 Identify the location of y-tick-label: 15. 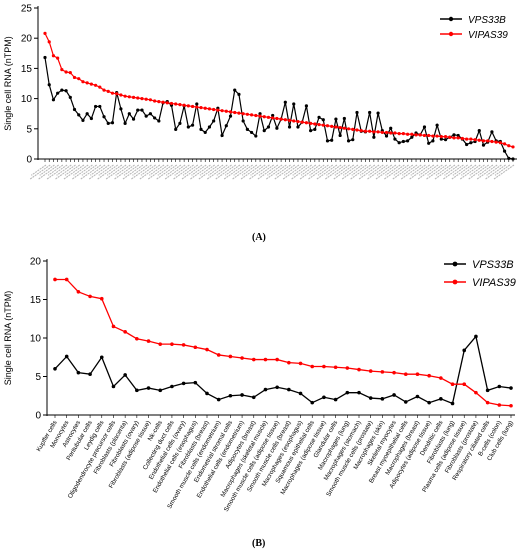
(36, 300).